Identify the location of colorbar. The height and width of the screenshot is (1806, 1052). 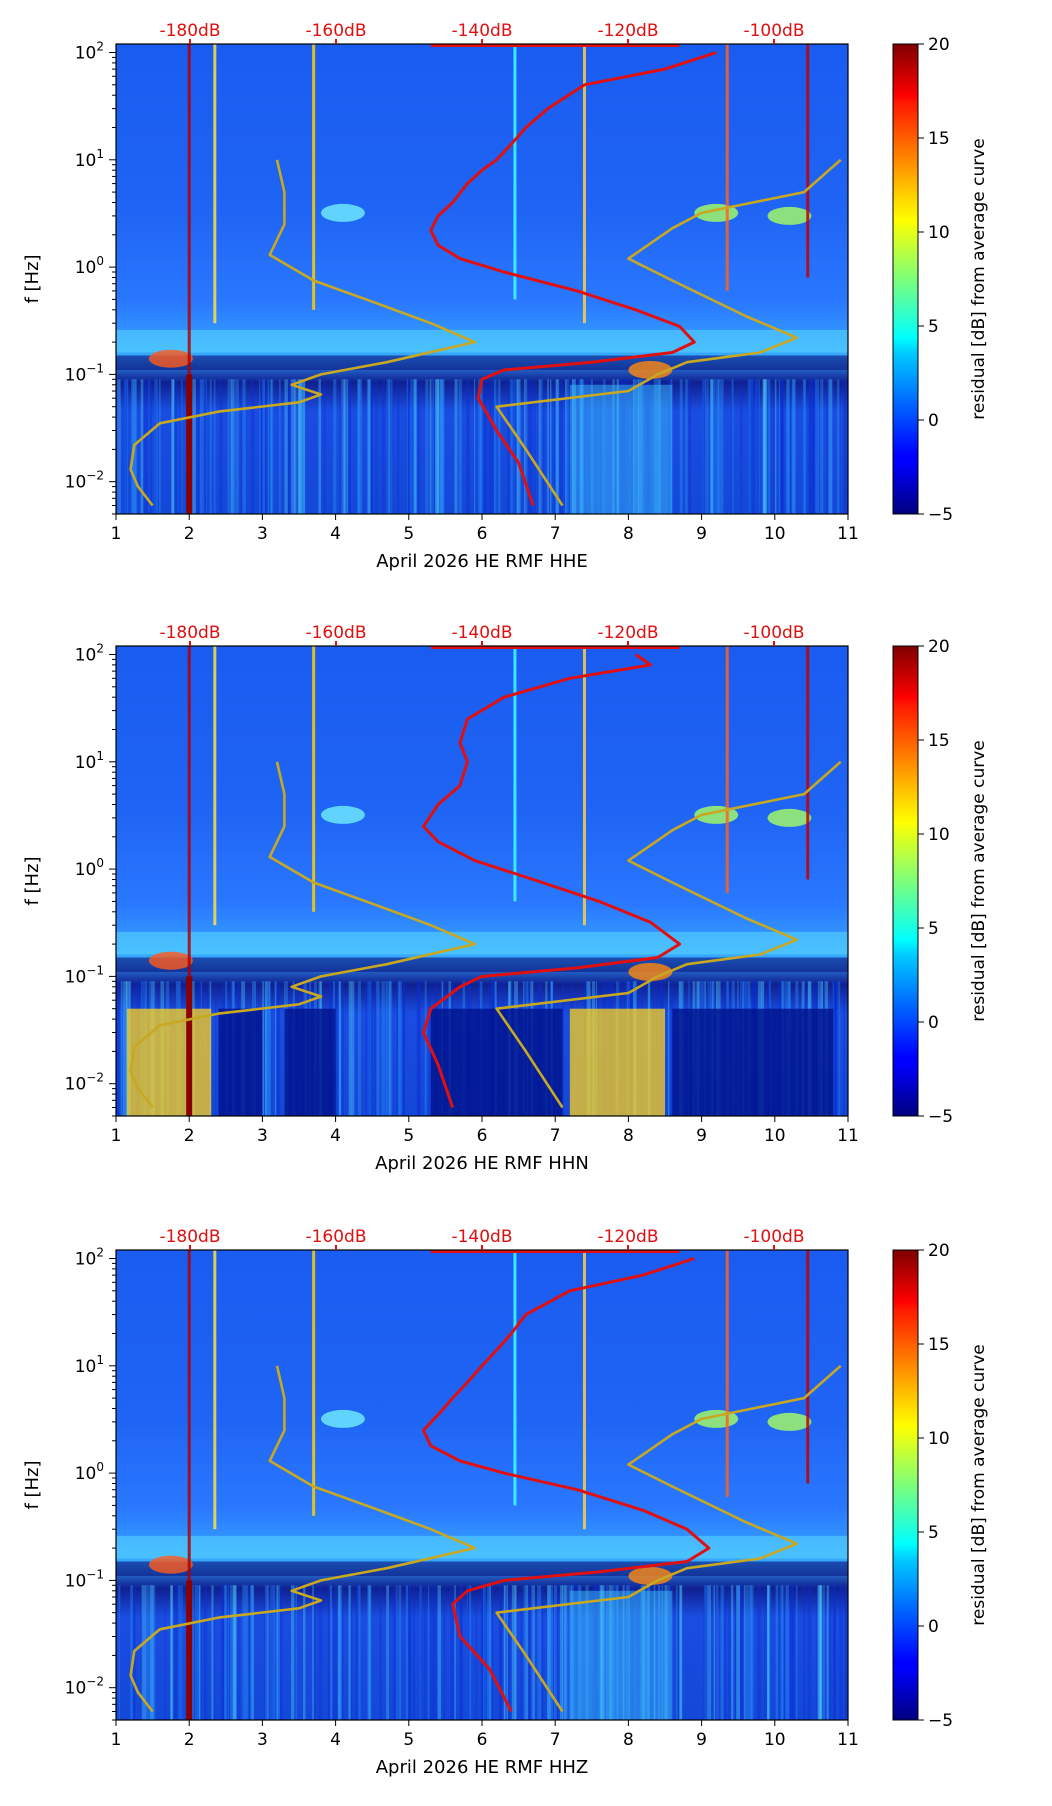
(905, 1485).